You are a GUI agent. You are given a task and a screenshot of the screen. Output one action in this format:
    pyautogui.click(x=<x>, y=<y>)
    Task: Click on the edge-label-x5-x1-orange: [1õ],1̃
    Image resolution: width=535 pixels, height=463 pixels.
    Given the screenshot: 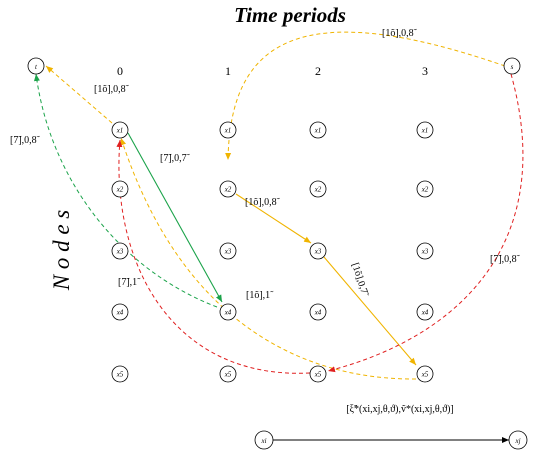 What is the action you would take?
    pyautogui.click(x=260, y=295)
    